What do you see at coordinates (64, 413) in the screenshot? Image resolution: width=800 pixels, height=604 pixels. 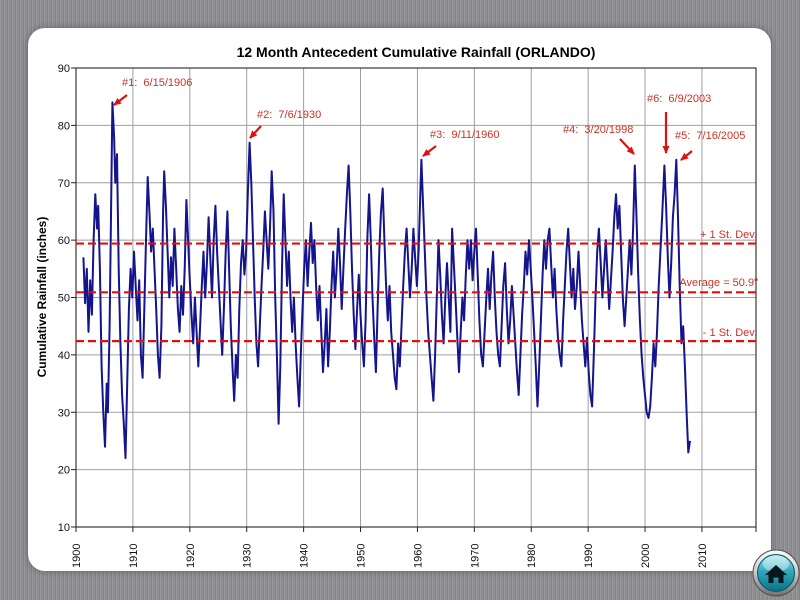 I see `svg-text: 30` at bounding box center [64, 413].